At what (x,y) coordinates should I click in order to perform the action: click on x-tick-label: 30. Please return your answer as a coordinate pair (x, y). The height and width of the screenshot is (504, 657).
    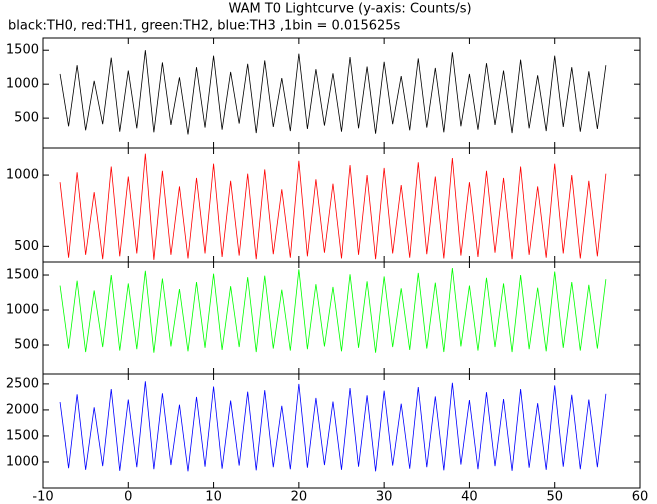
    Looking at the image, I should click on (384, 497).